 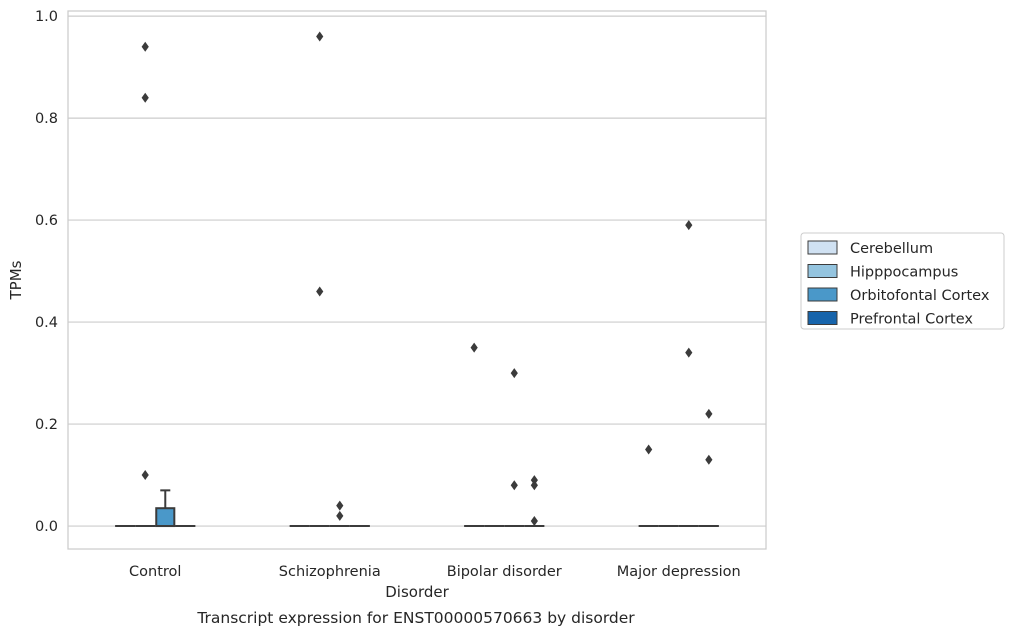 What do you see at coordinates (165, 517) in the screenshot?
I see `box-body` at bounding box center [165, 517].